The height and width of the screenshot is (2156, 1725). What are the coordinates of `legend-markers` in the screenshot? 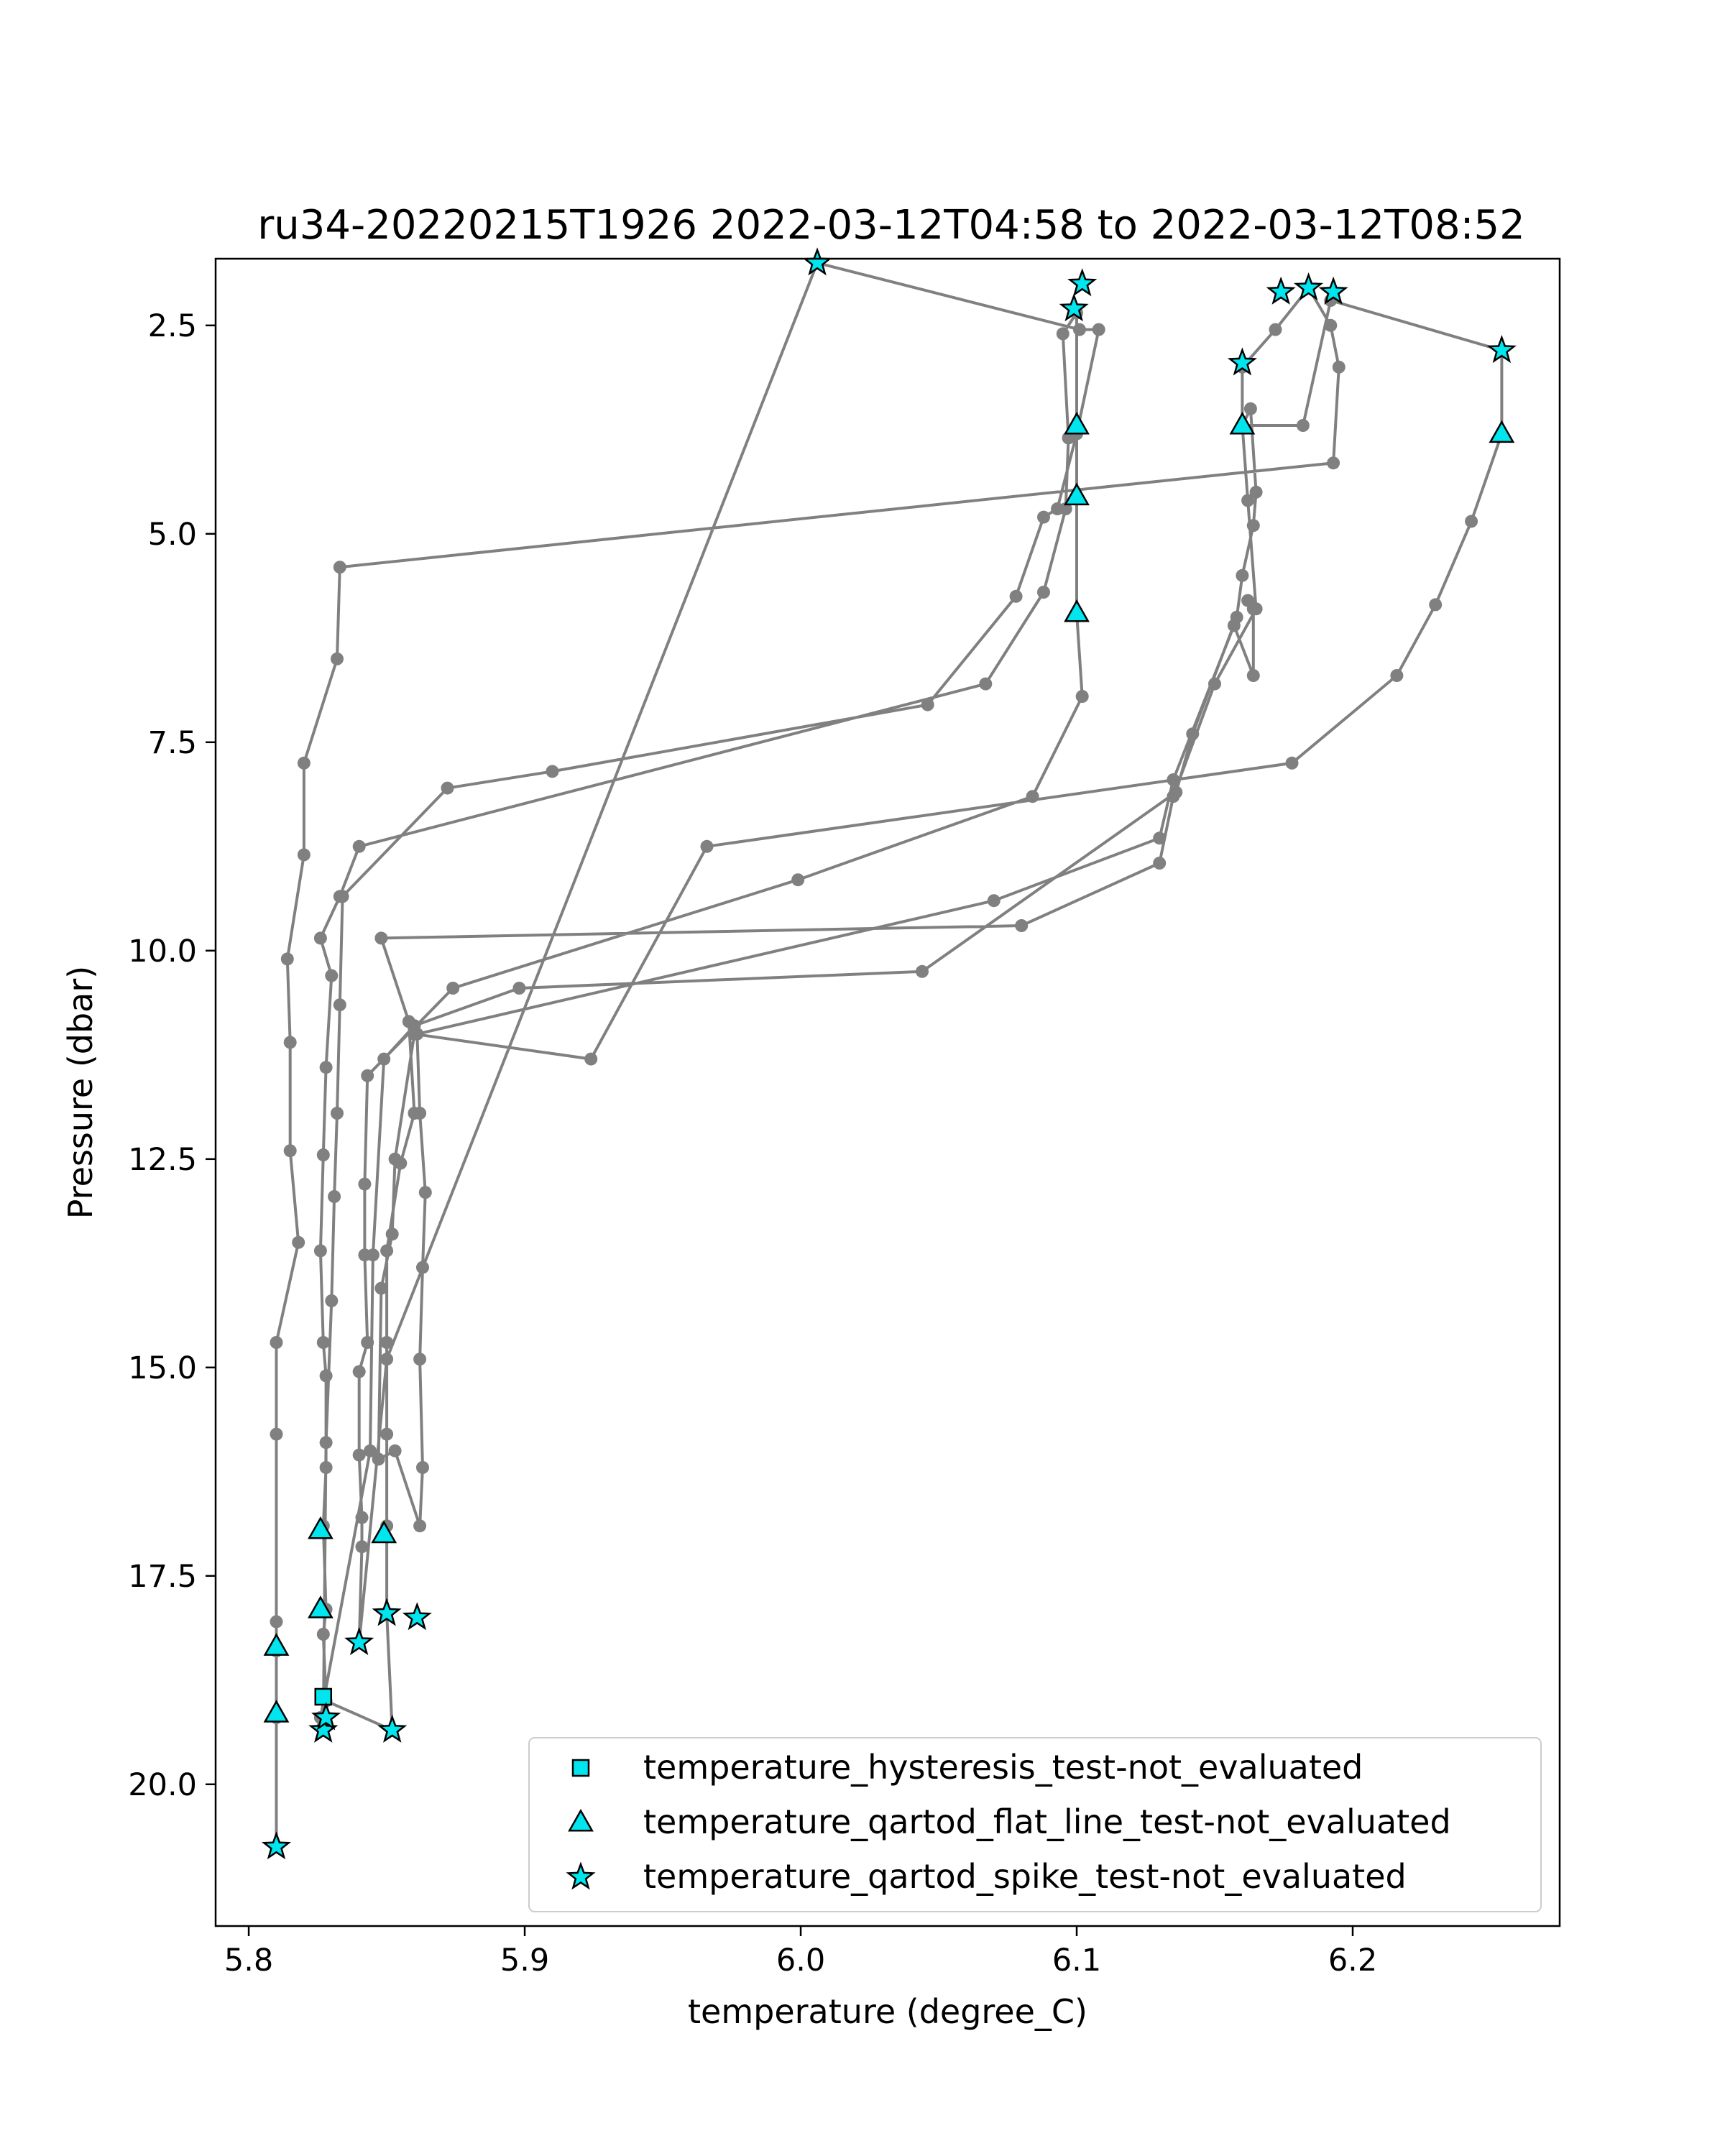 It's located at (581, 1825).